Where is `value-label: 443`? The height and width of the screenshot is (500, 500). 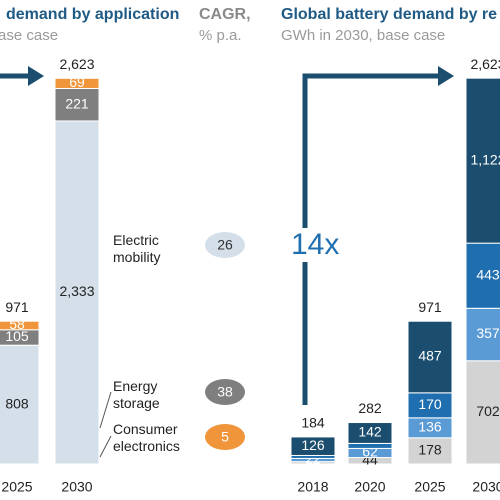 value-label: 443 is located at coordinates (488, 274).